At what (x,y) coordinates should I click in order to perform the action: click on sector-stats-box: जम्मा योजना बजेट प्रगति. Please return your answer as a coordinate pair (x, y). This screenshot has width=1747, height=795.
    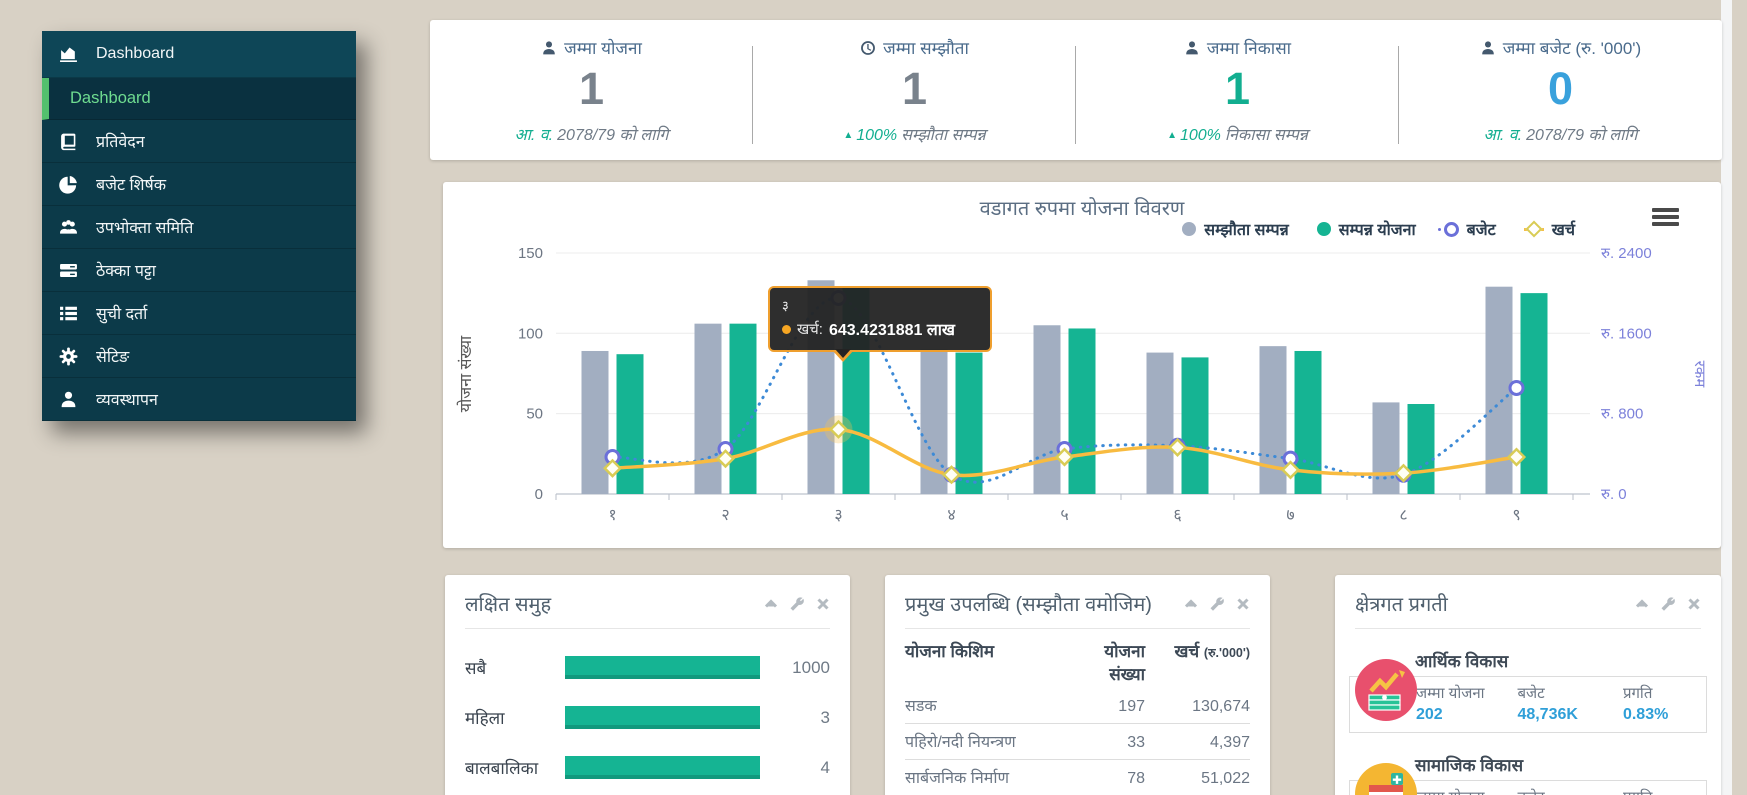
    Looking at the image, I should click on (1528, 787).